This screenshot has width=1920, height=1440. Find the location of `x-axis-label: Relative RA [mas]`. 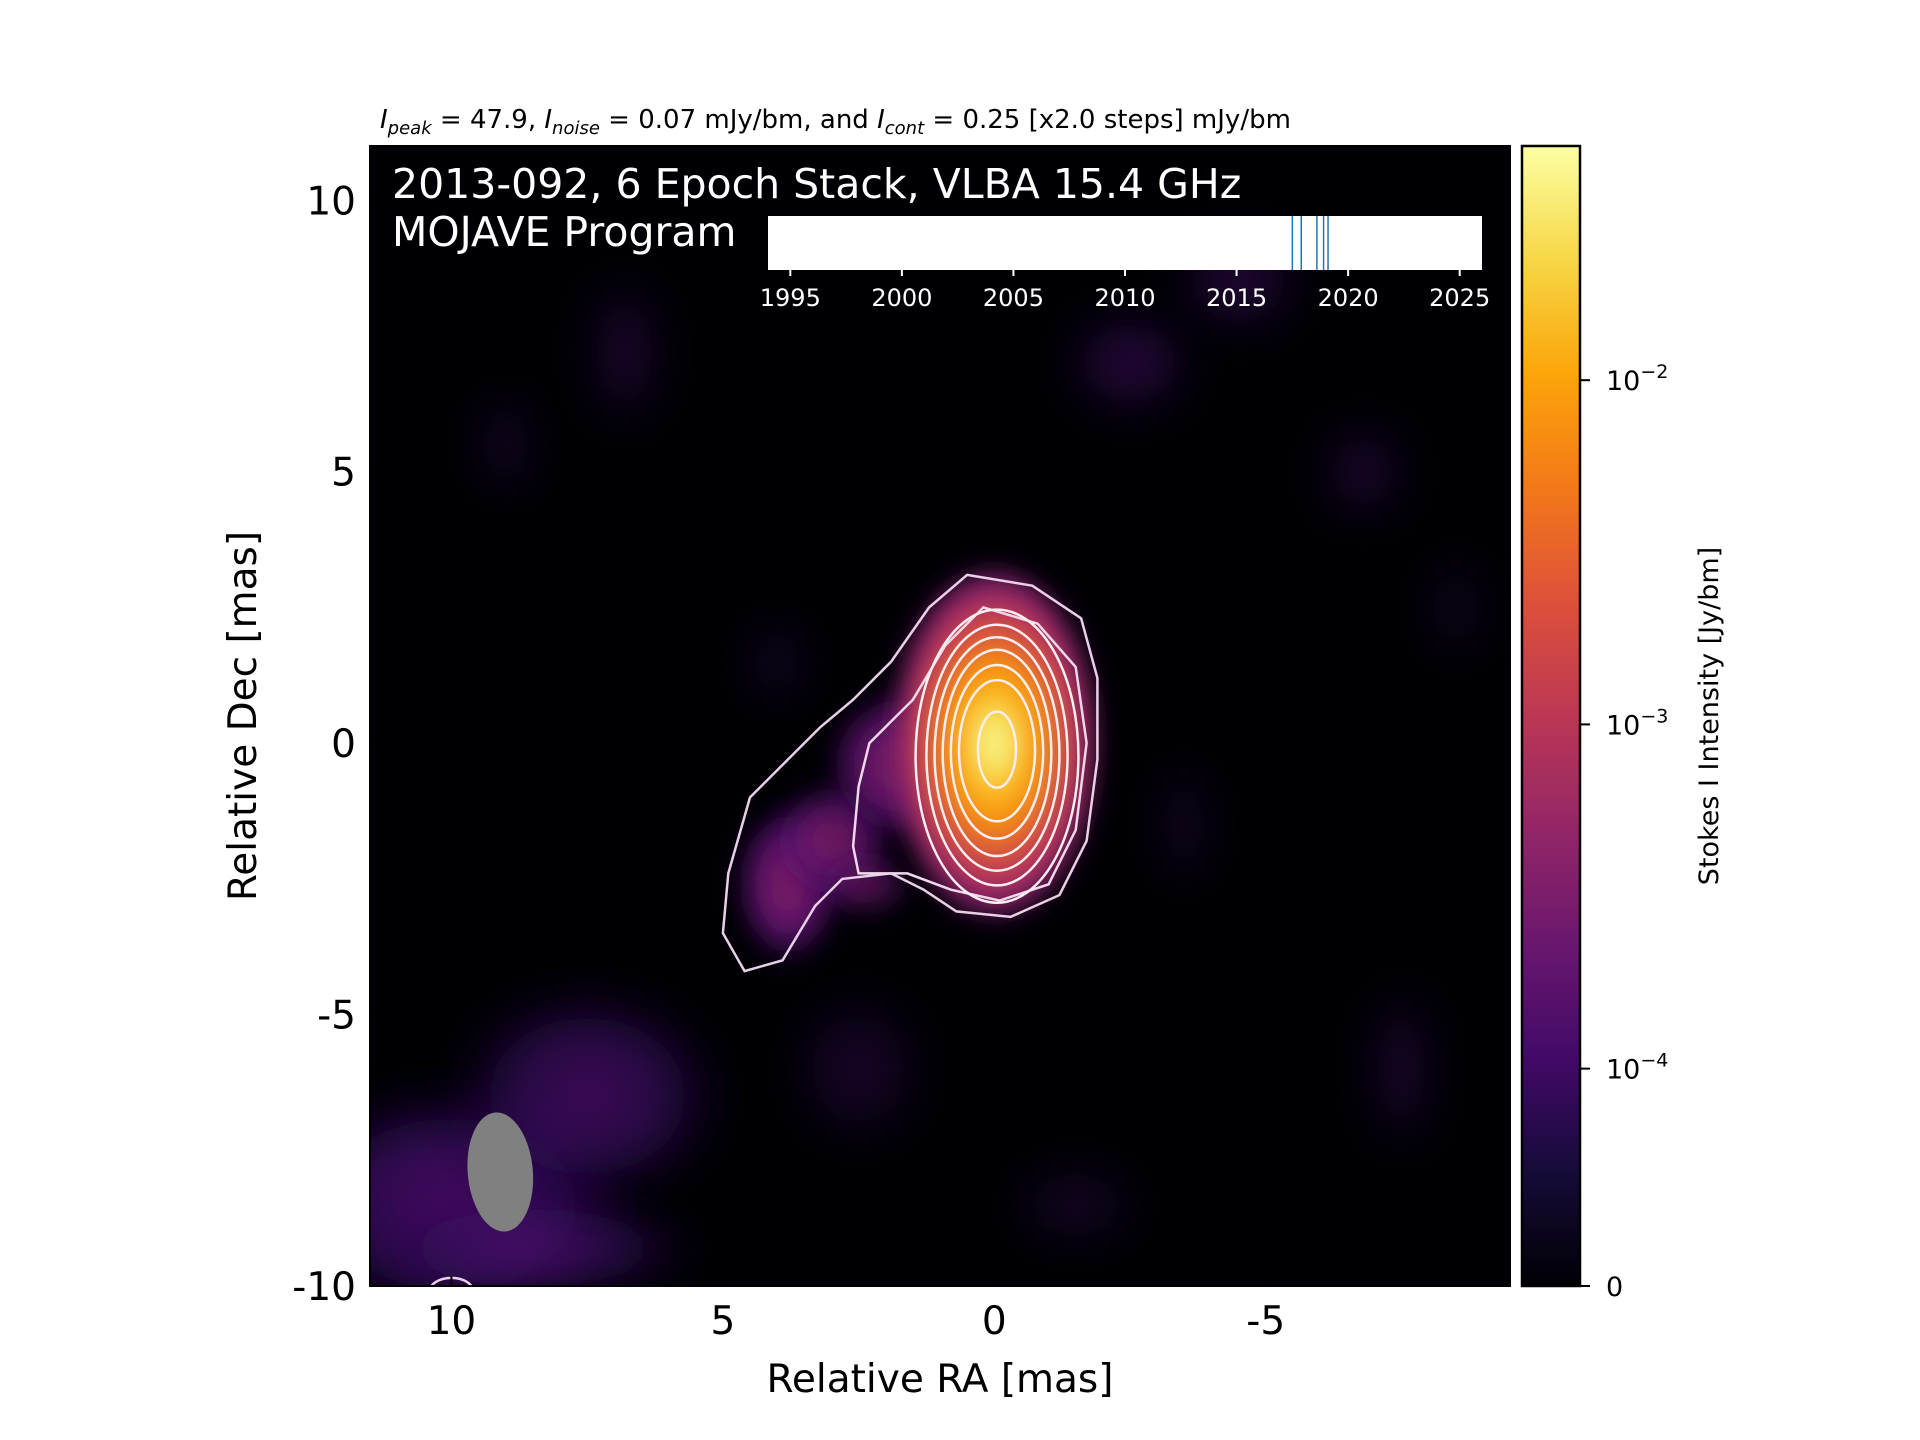

x-axis-label: Relative RA [mas] is located at coordinates (940, 1379).